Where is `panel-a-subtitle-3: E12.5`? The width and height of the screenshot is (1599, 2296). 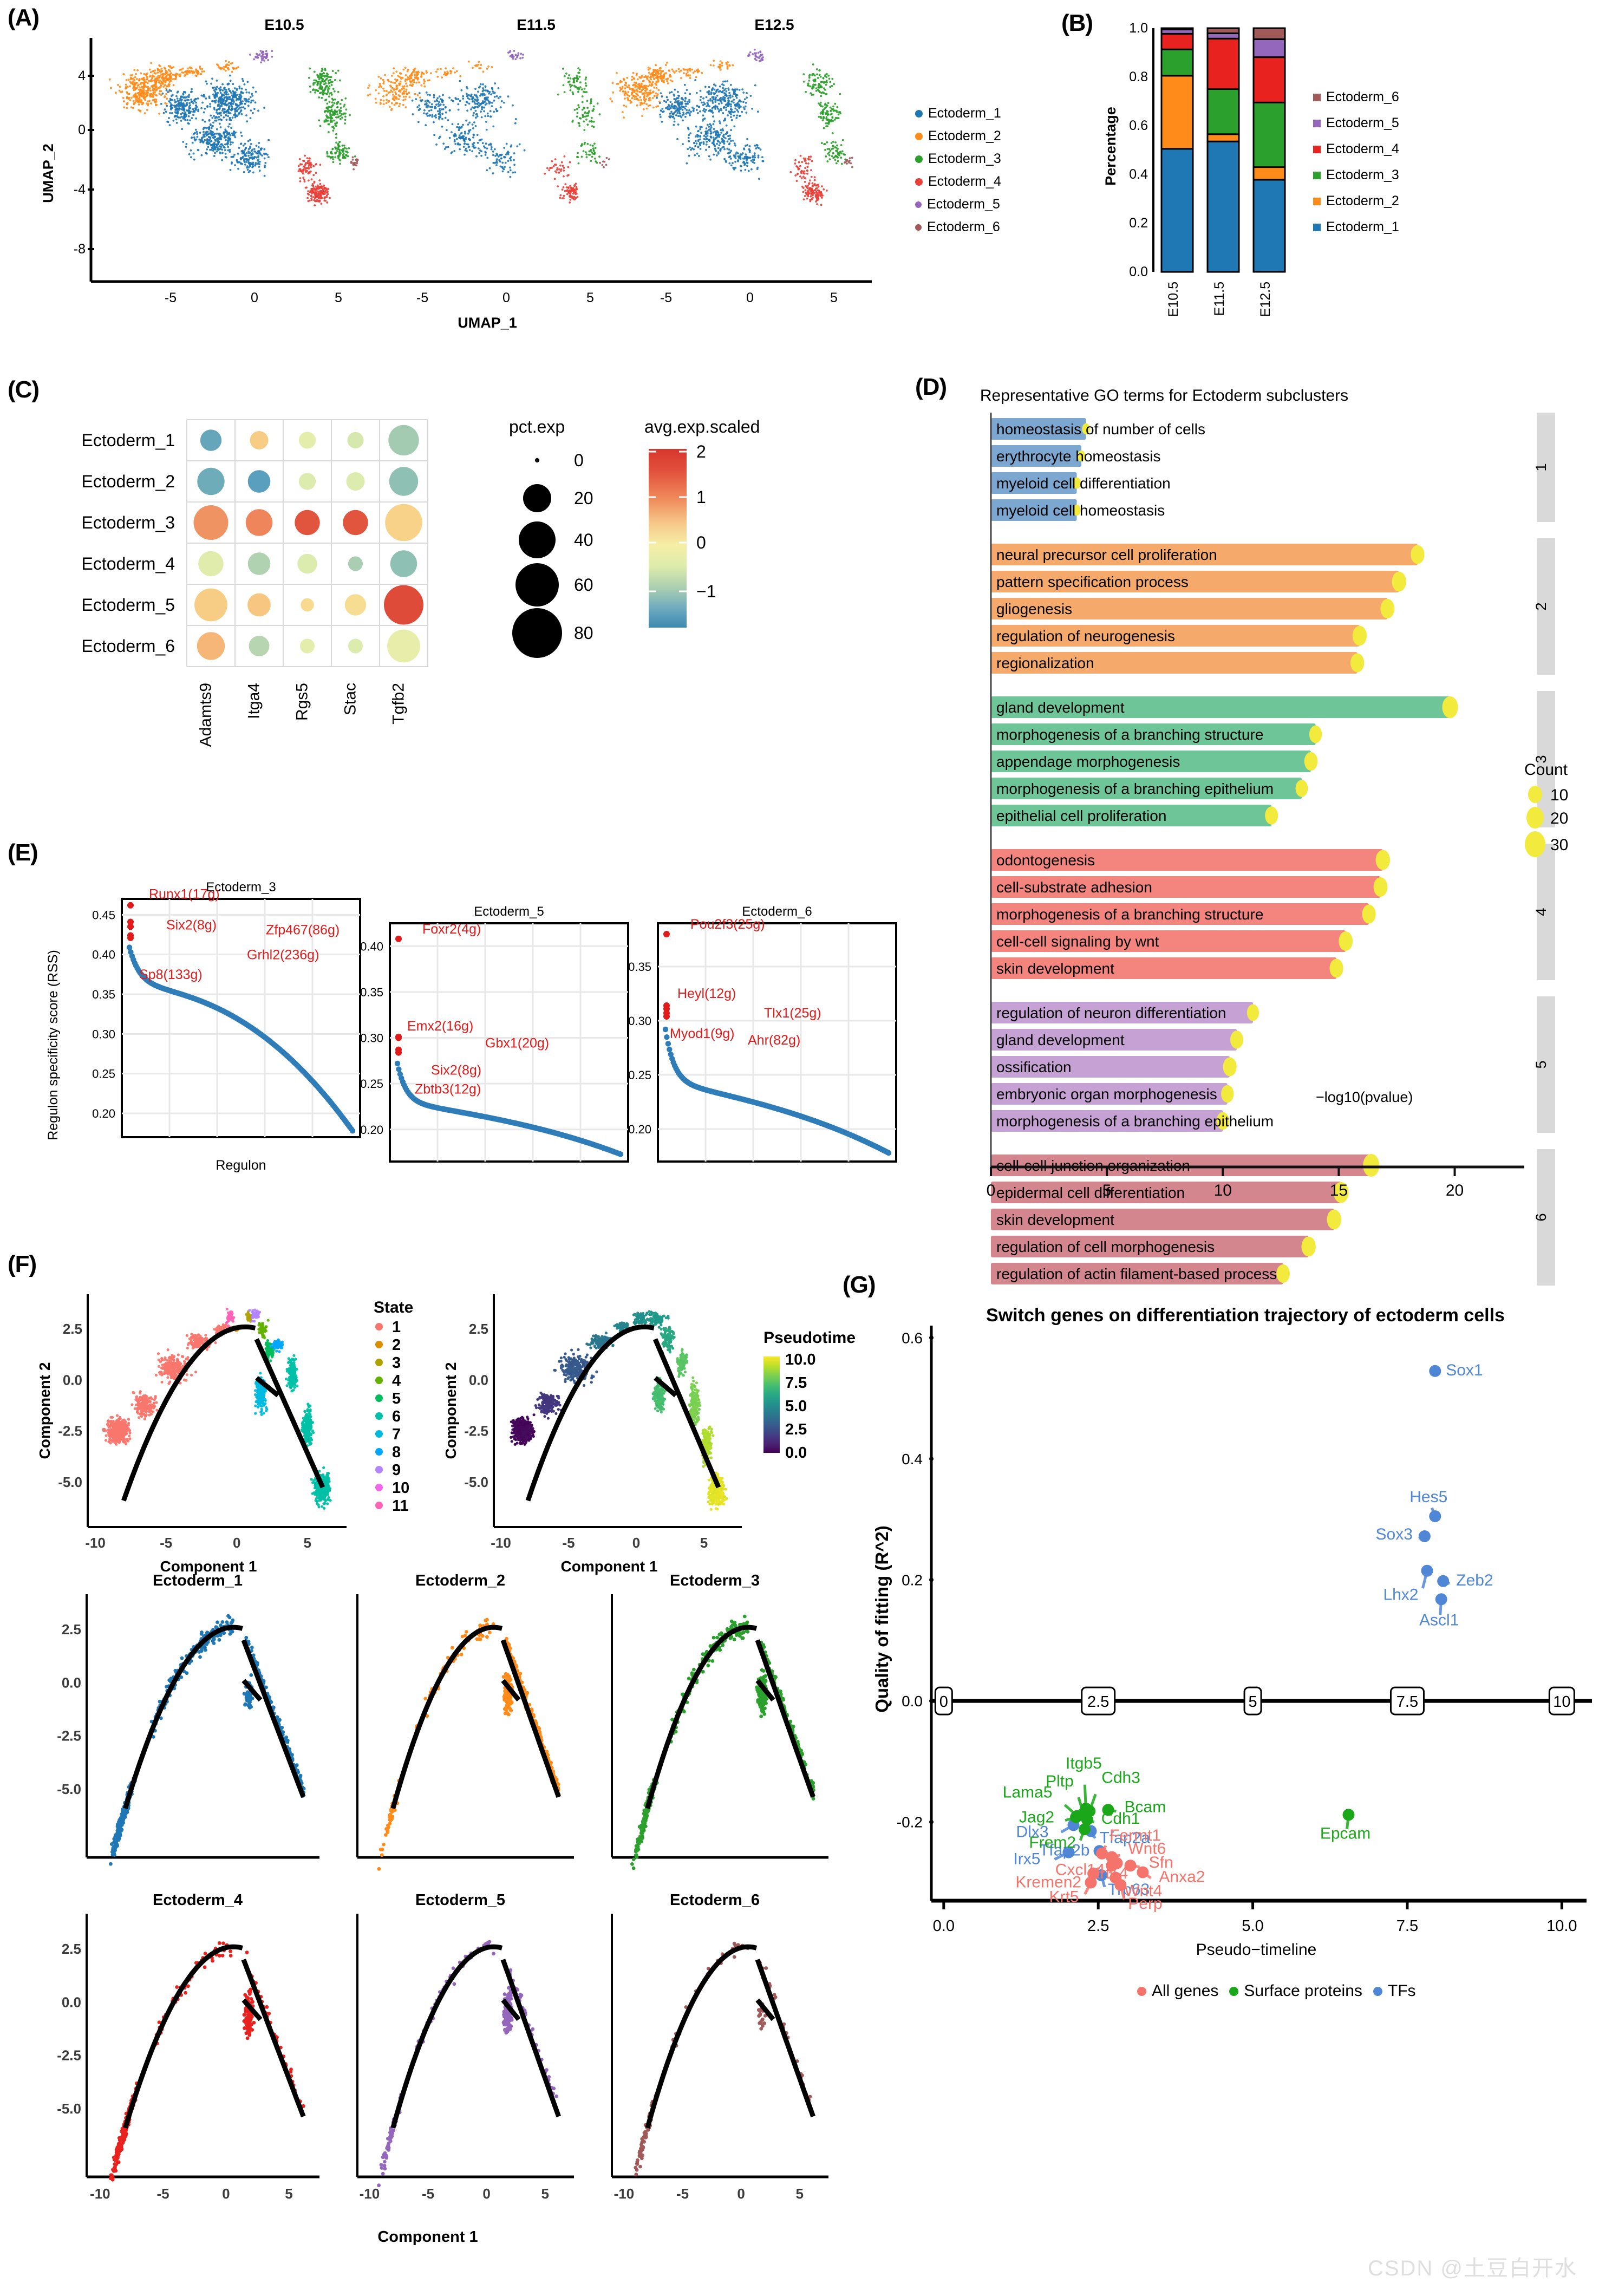 panel-a-subtitle-3: E12.5 is located at coordinates (774, 24).